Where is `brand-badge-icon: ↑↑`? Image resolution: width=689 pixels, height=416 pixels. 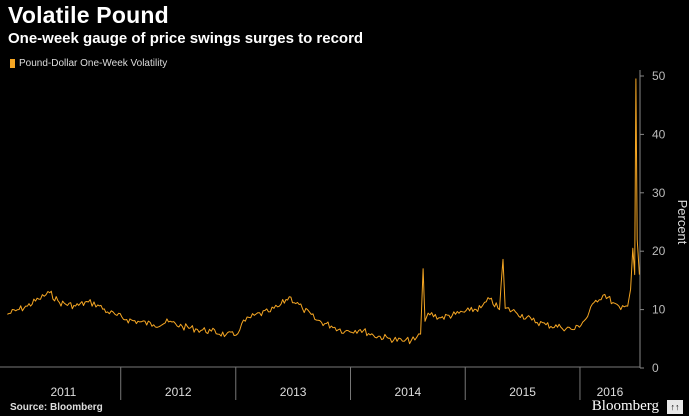 brand-badge-icon: ↑↑ is located at coordinates (675, 407).